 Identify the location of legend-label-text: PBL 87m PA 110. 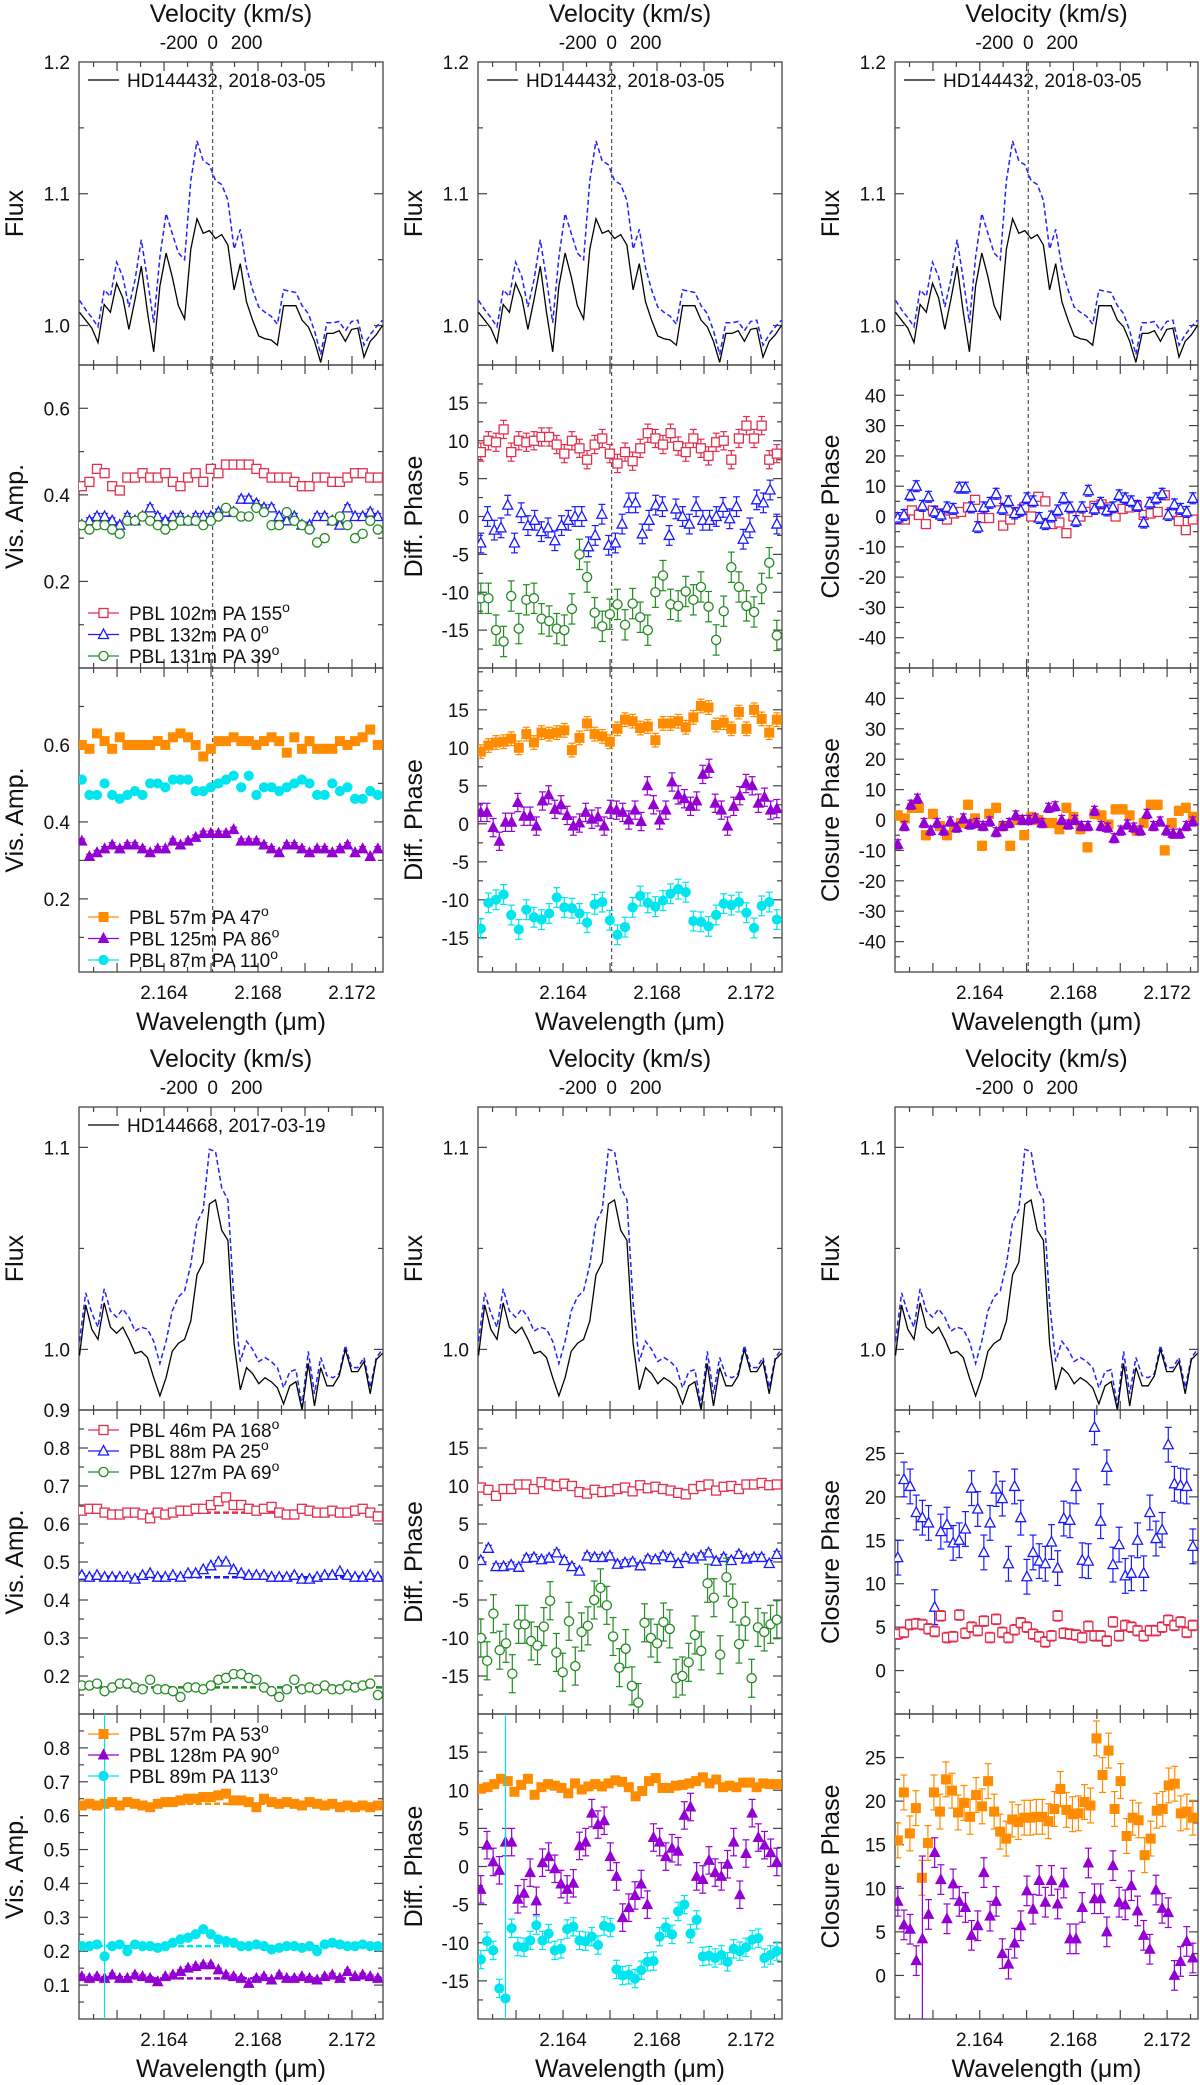
(199, 961).